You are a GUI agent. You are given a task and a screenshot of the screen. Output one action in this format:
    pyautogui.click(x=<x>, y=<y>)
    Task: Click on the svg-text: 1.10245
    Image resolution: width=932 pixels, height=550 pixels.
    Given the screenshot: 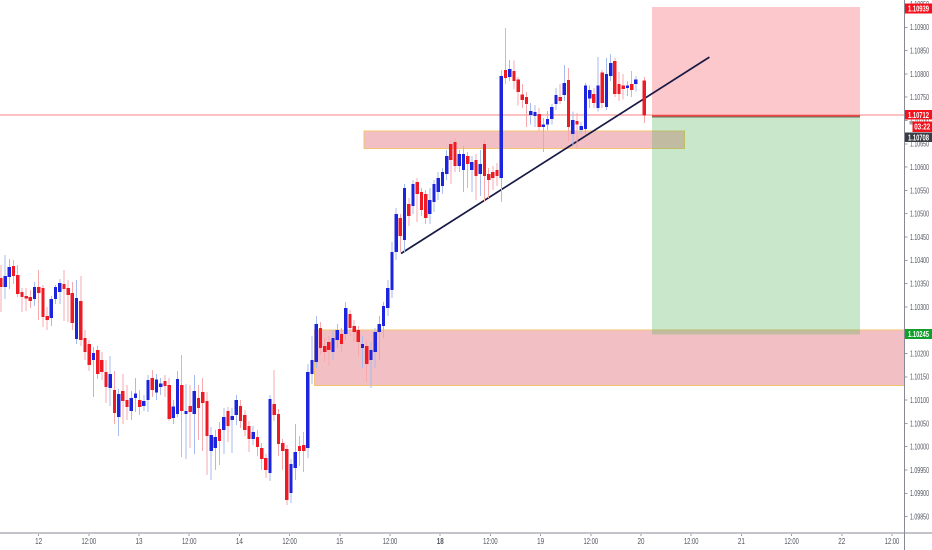 What is the action you would take?
    pyautogui.click(x=918, y=334)
    